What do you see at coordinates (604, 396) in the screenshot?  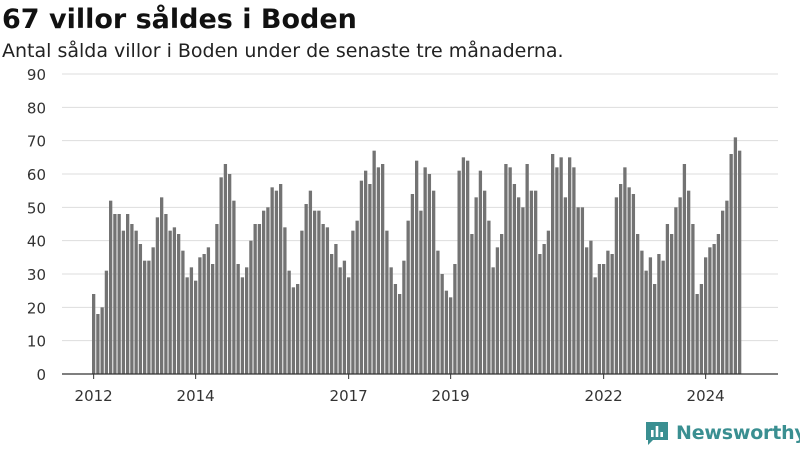 I see `x-tick-label: 2022` at bounding box center [604, 396].